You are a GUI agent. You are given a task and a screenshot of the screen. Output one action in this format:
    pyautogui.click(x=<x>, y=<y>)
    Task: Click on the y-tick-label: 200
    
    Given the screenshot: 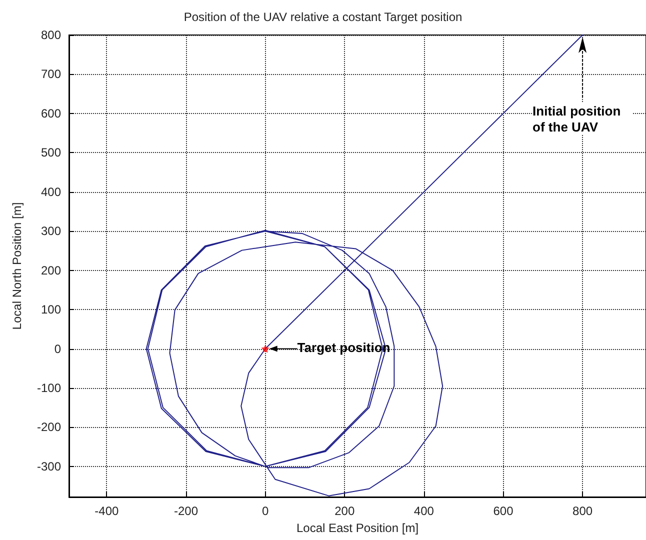 What is the action you would take?
    pyautogui.click(x=51, y=270)
    